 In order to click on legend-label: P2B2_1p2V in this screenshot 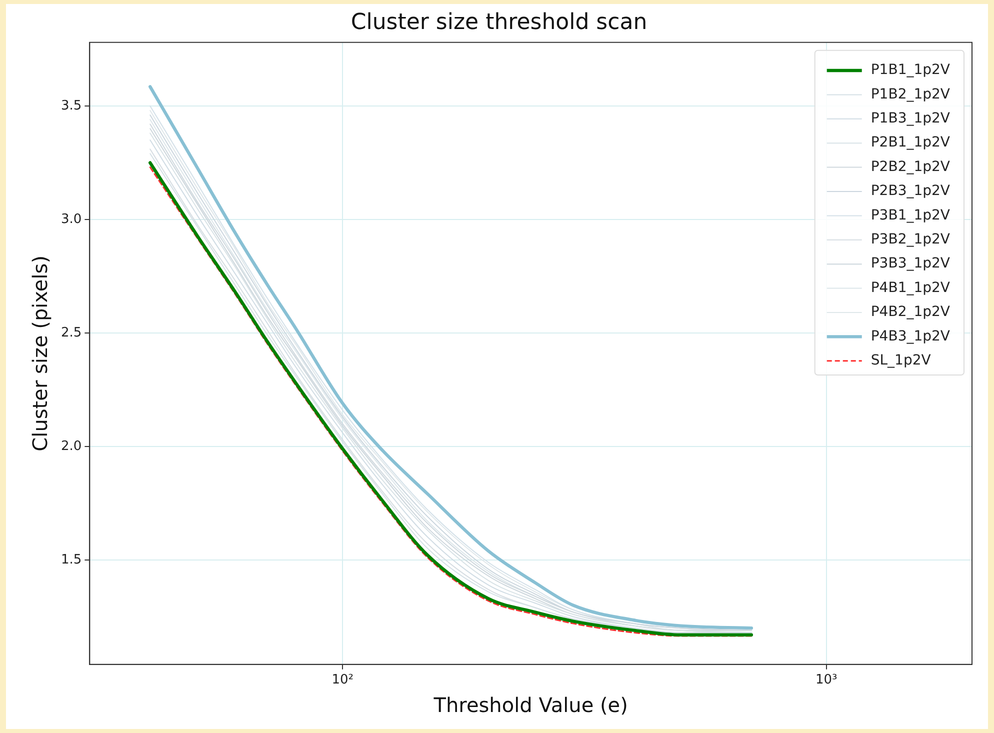, I will do `click(910, 166)`.